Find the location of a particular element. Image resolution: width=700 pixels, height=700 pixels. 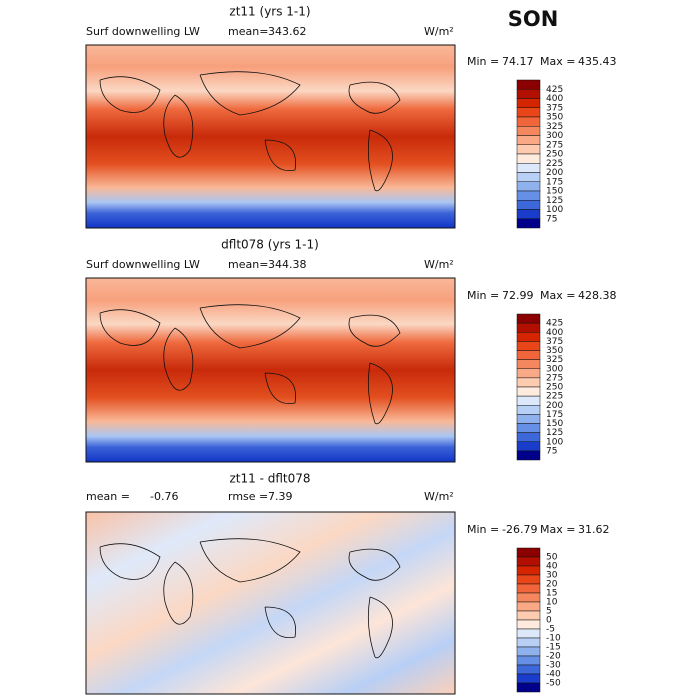

colorbar-label: 125 is located at coordinates (554, 433).